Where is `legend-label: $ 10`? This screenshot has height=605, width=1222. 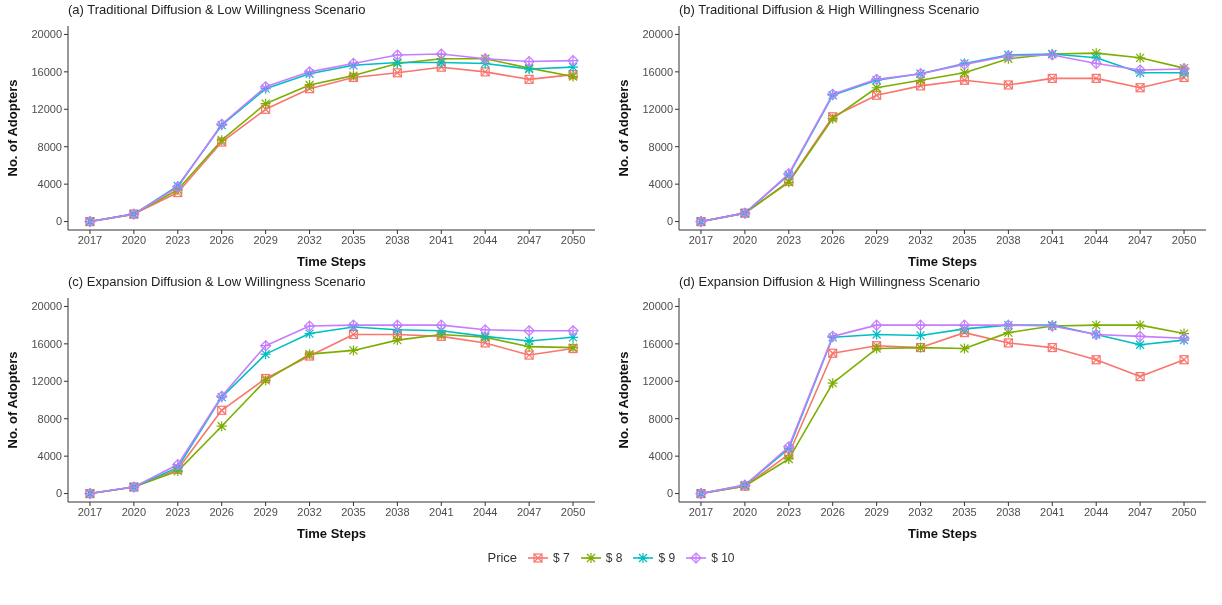 legend-label: $ 10 is located at coordinates (723, 557).